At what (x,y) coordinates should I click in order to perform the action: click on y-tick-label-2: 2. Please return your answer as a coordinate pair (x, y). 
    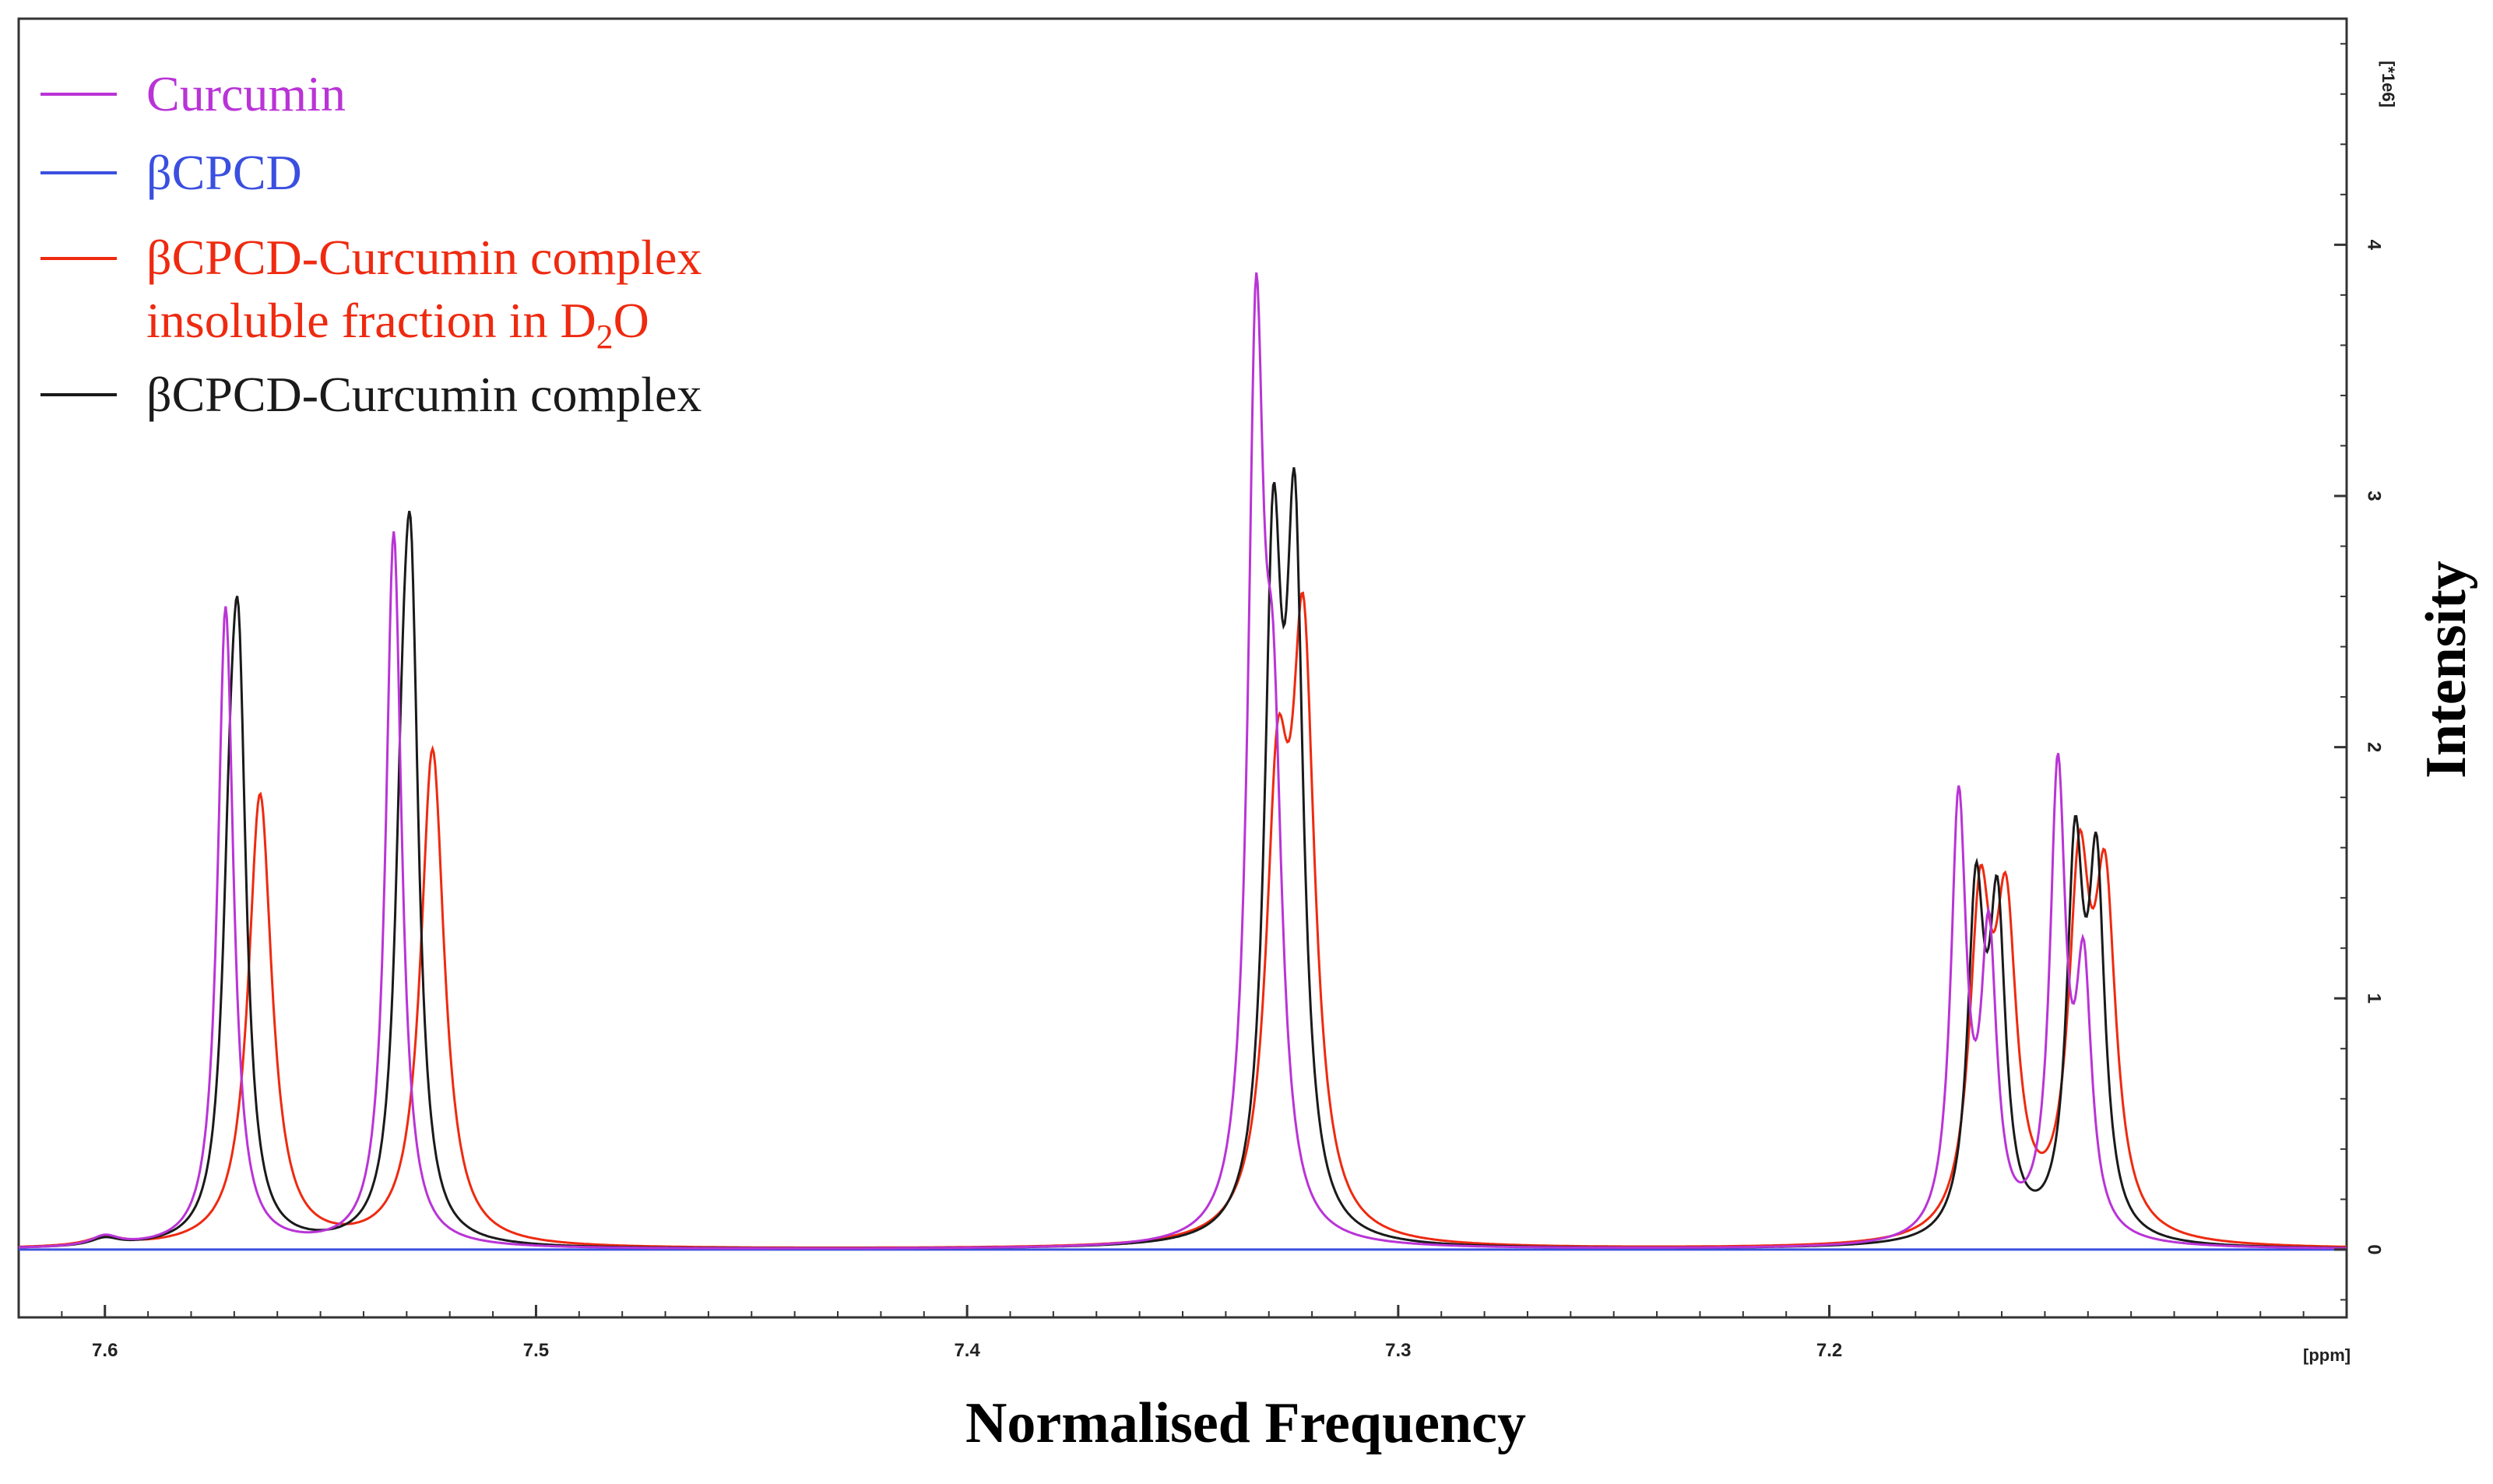
    Looking at the image, I should click on (2375, 747).